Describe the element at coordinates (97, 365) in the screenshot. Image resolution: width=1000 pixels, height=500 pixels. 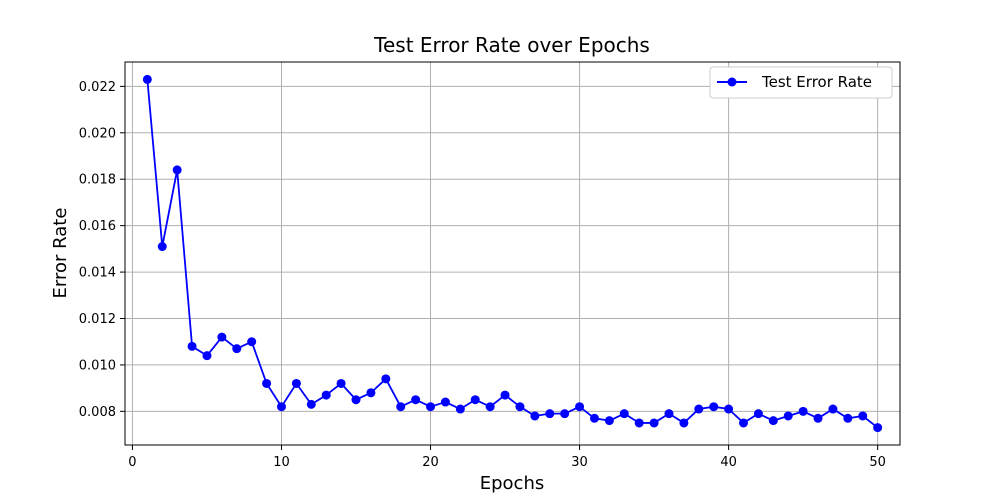
I see `y-tick-label: 0.010` at that location.